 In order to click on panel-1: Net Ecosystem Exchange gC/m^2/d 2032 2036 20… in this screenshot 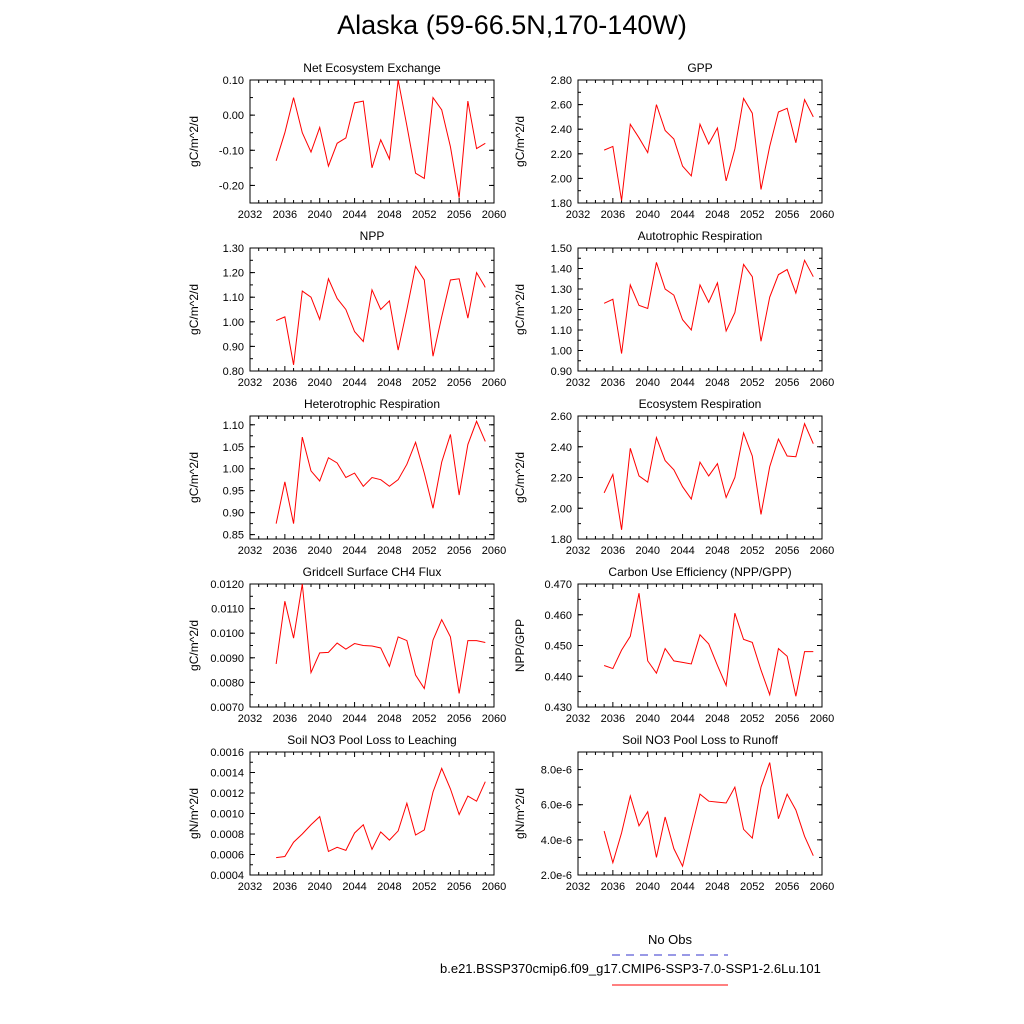, I will do `click(346, 141)`.